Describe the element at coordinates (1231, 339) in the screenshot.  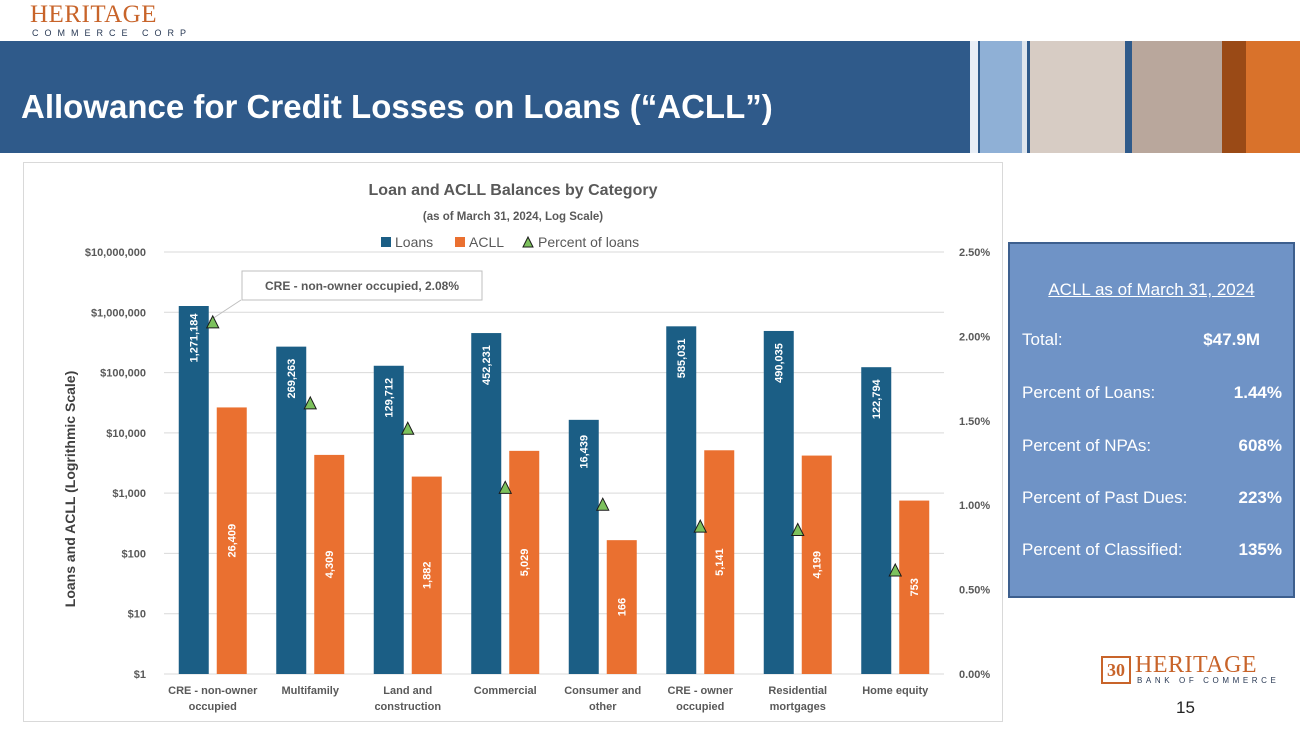
I see `summary-value: $47.9M` at that location.